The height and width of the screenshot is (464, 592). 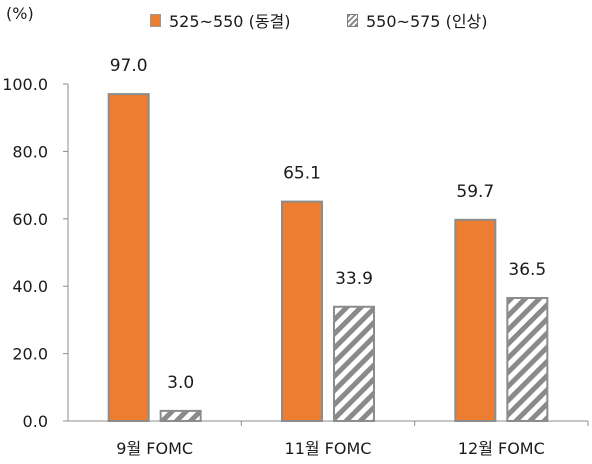 I want to click on data-label: 33.9, so click(x=354, y=279).